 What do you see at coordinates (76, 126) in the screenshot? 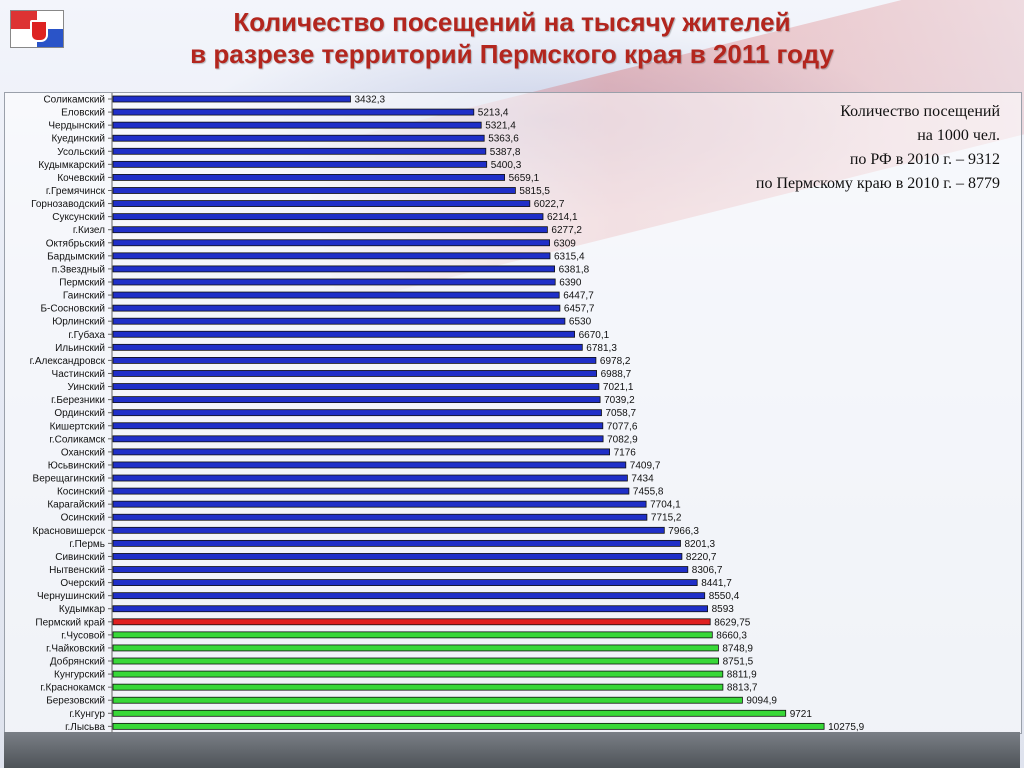
I see `category-label: Чердынский` at bounding box center [76, 126].